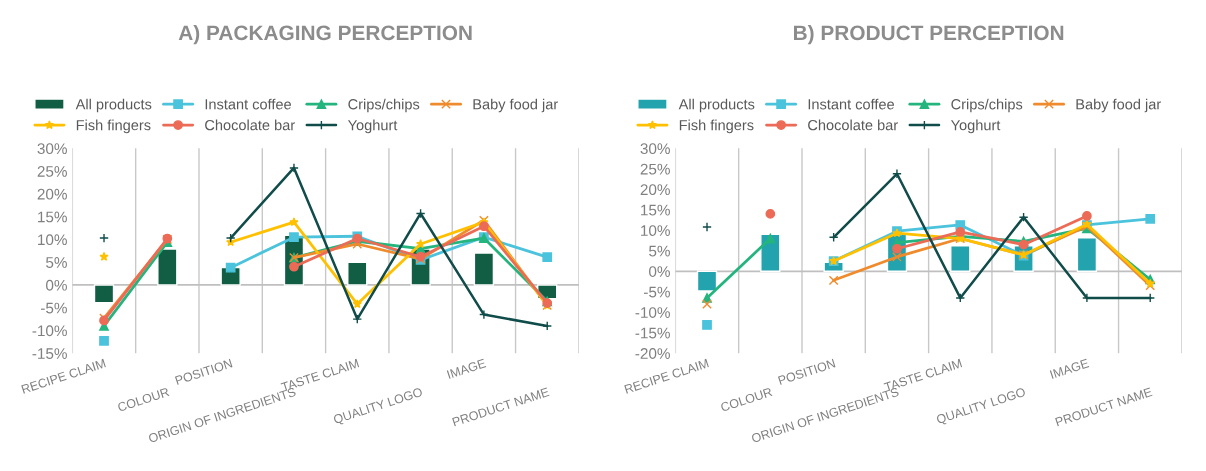 The height and width of the screenshot is (471, 1206). I want to click on y-tick-label: -20%, so click(652, 353).